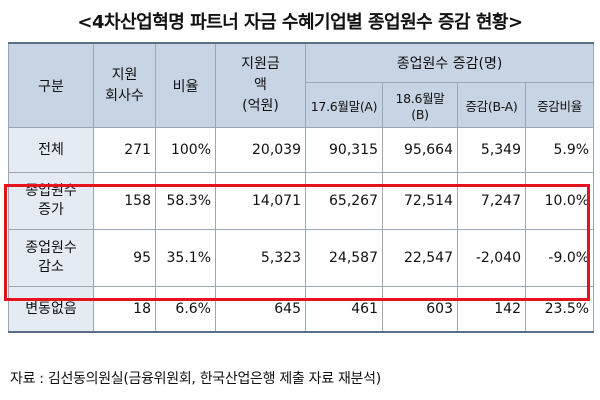  I want to click on header-companies-line1: 지원, so click(124, 74).